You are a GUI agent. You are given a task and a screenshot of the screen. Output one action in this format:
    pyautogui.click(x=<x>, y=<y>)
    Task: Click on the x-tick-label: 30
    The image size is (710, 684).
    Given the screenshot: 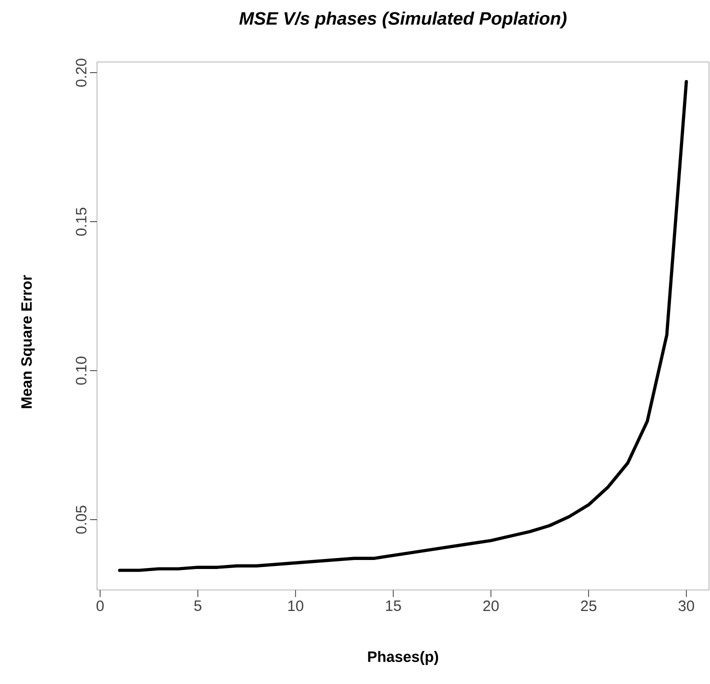 What is the action you would take?
    pyautogui.click(x=686, y=606)
    